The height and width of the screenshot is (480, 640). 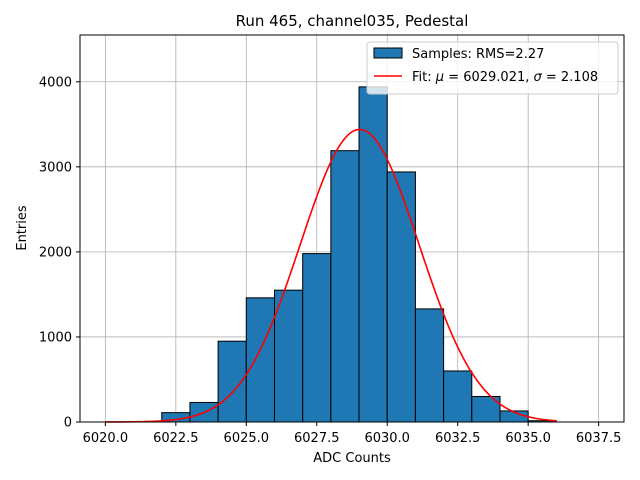 I want to click on legend-box, so click(x=492, y=68).